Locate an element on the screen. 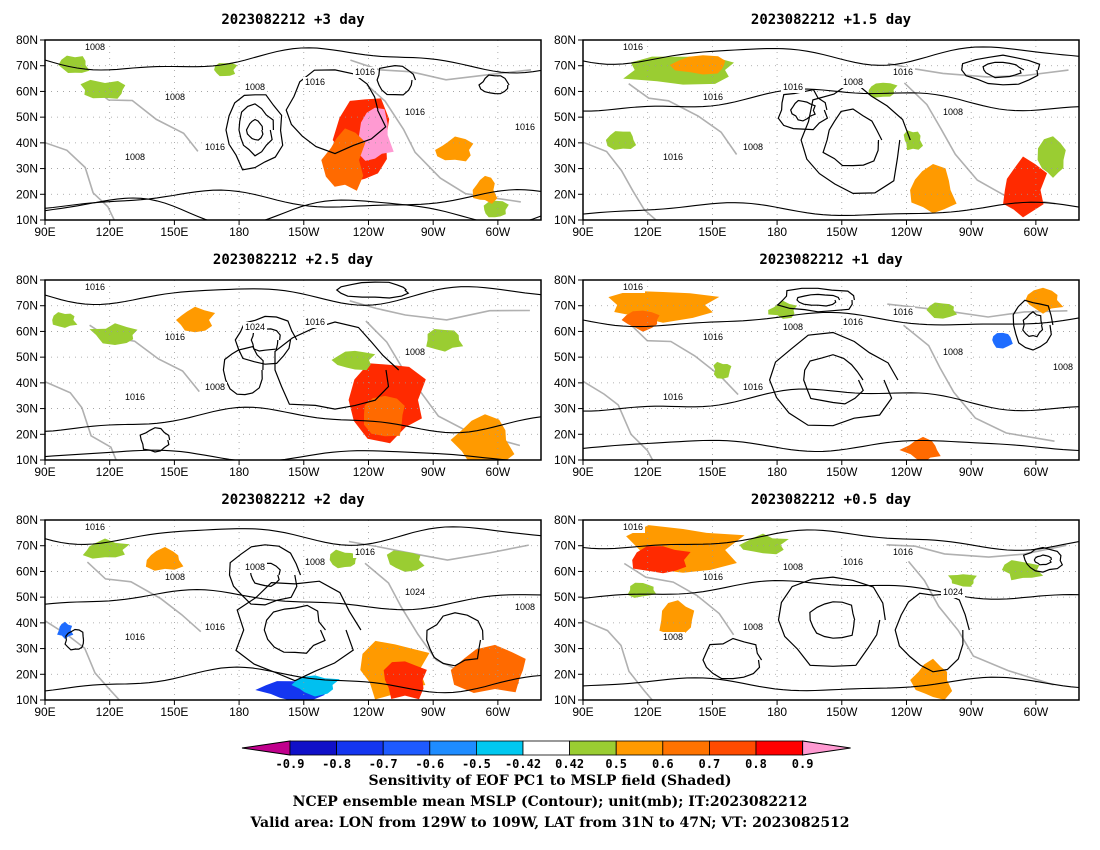  lat-tick-label: 50N is located at coordinates (565, 117).